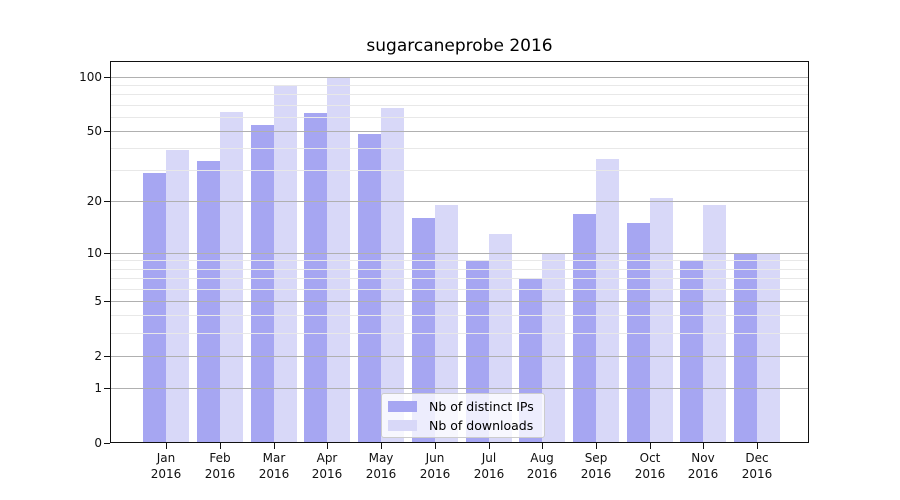 The height and width of the screenshot is (500, 900). What do you see at coordinates (463, 415) in the screenshot?
I see `legend: Nb of distinct IPs Nb of downloads` at bounding box center [463, 415].